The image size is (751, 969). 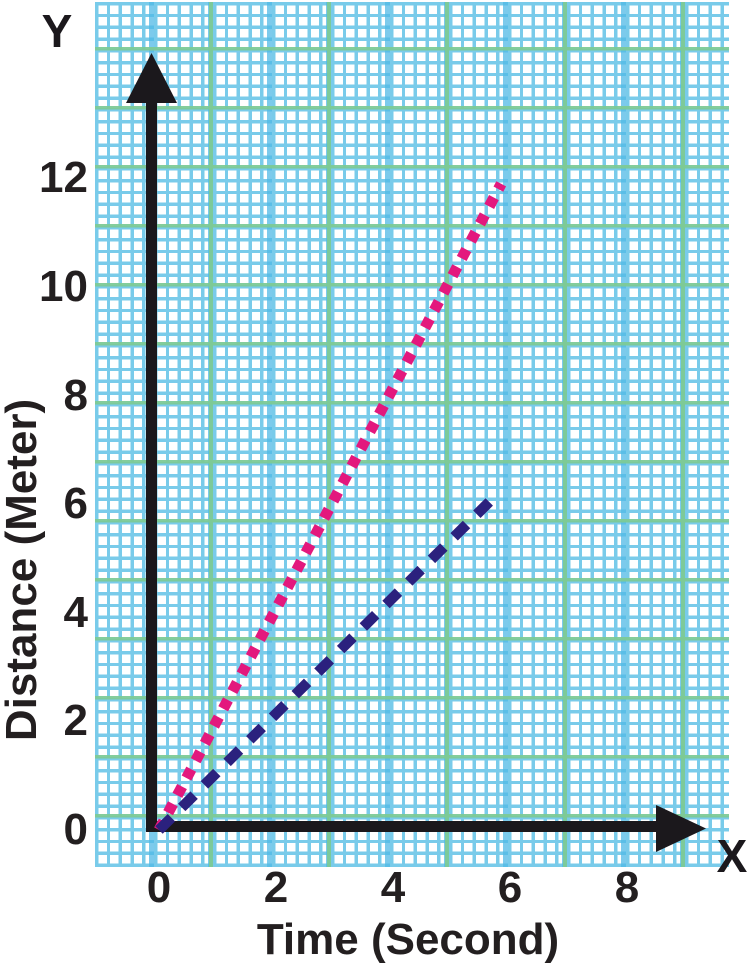 I want to click on x-axis-arrowhead-icon, so click(x=681, y=828).